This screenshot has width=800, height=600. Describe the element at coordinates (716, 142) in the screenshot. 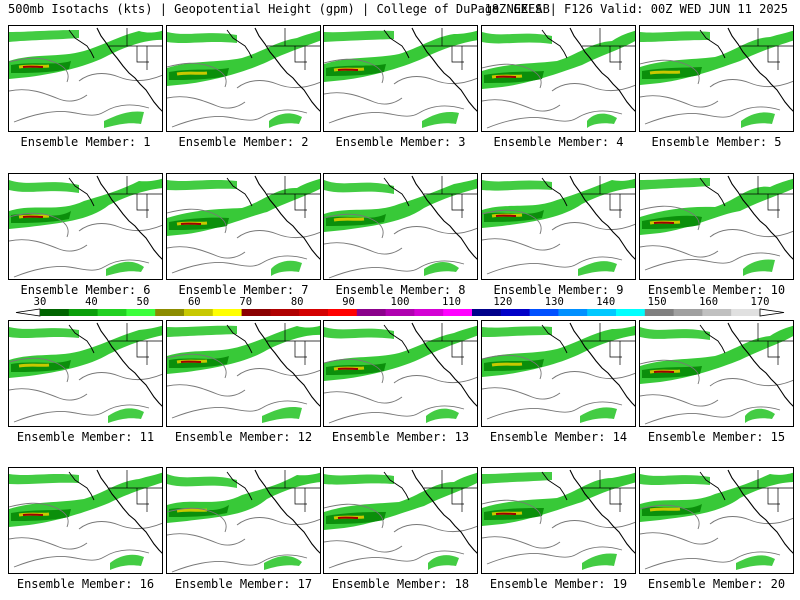

I see `ensemble-member-label: Ensemble Member: 5` at that location.